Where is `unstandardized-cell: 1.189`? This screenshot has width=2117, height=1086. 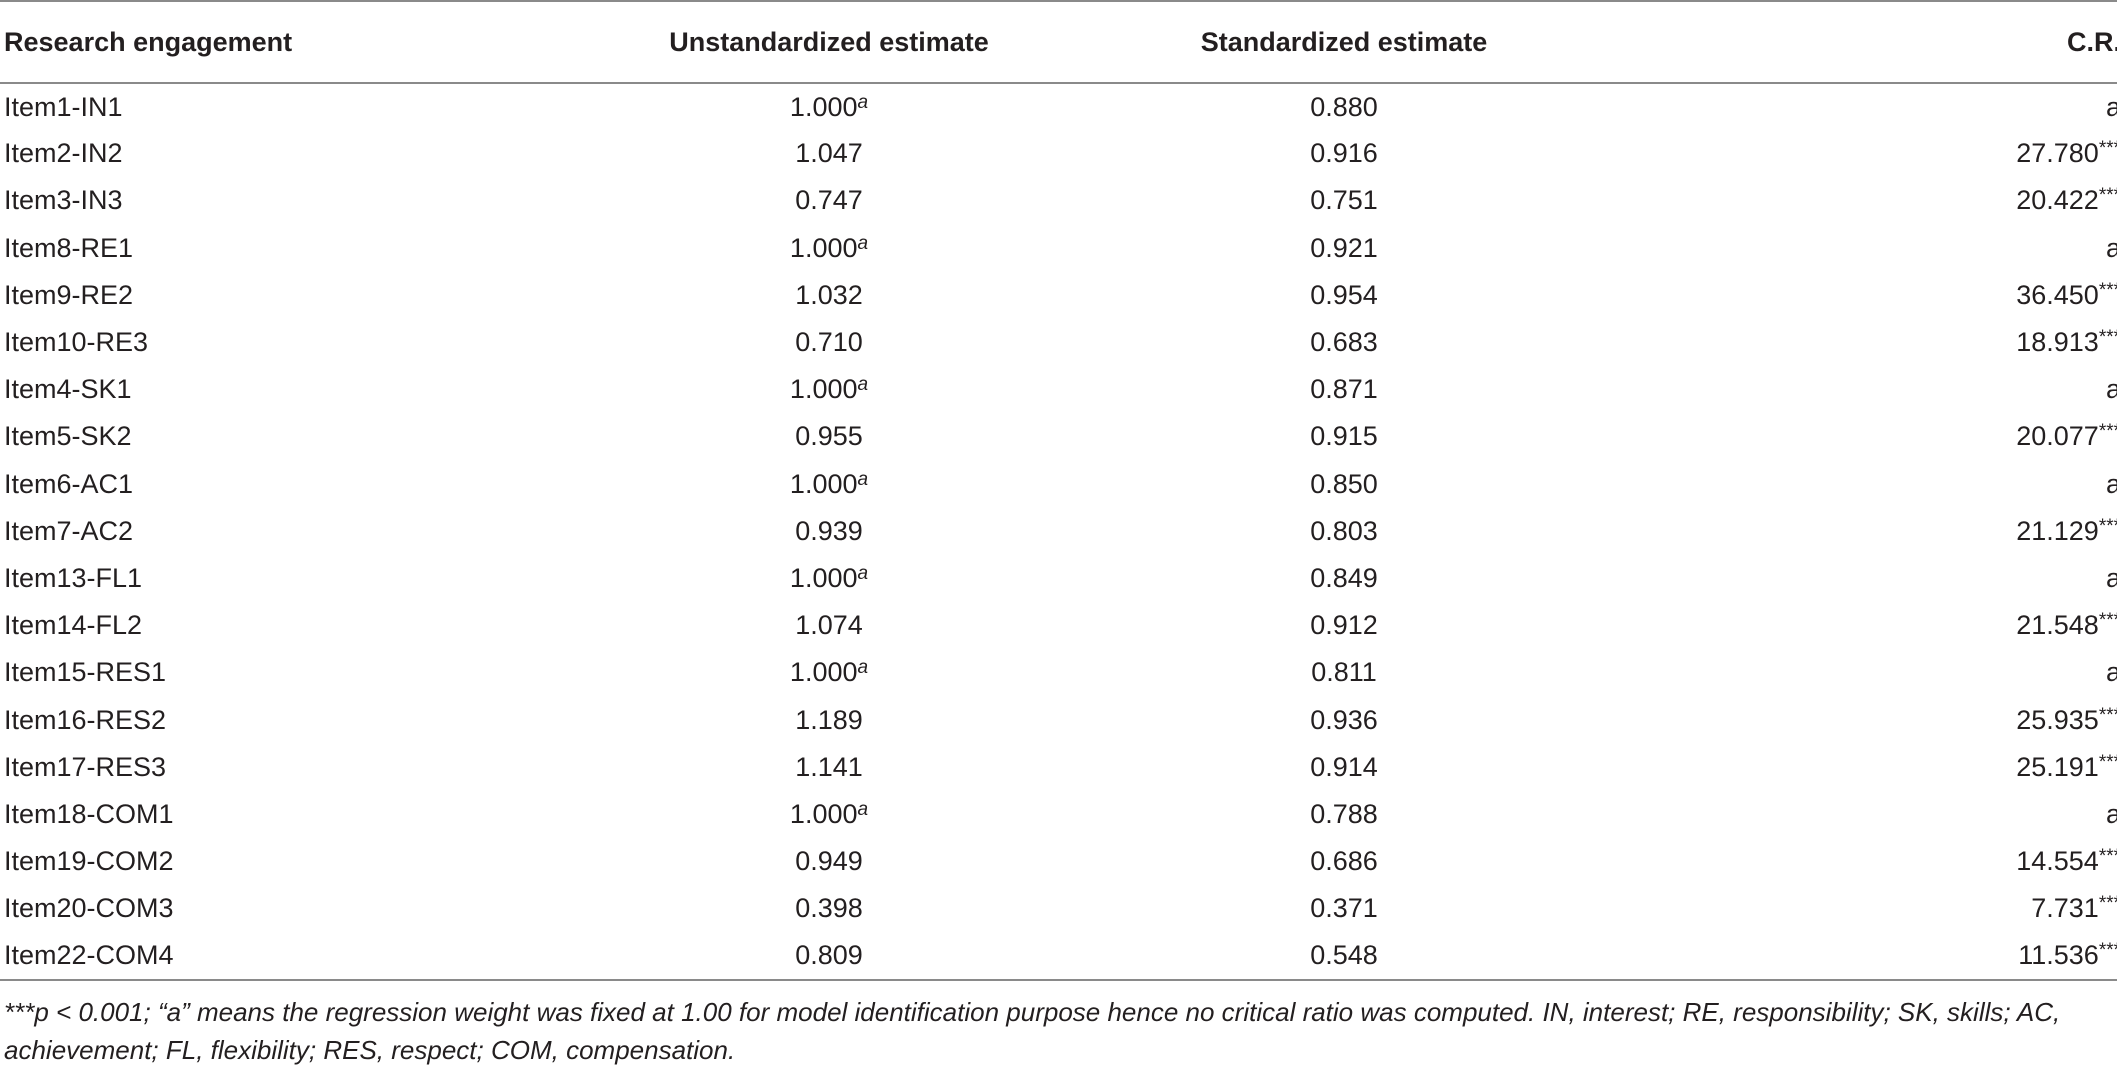
unstandardized-cell: 1.189 is located at coordinates (829, 719).